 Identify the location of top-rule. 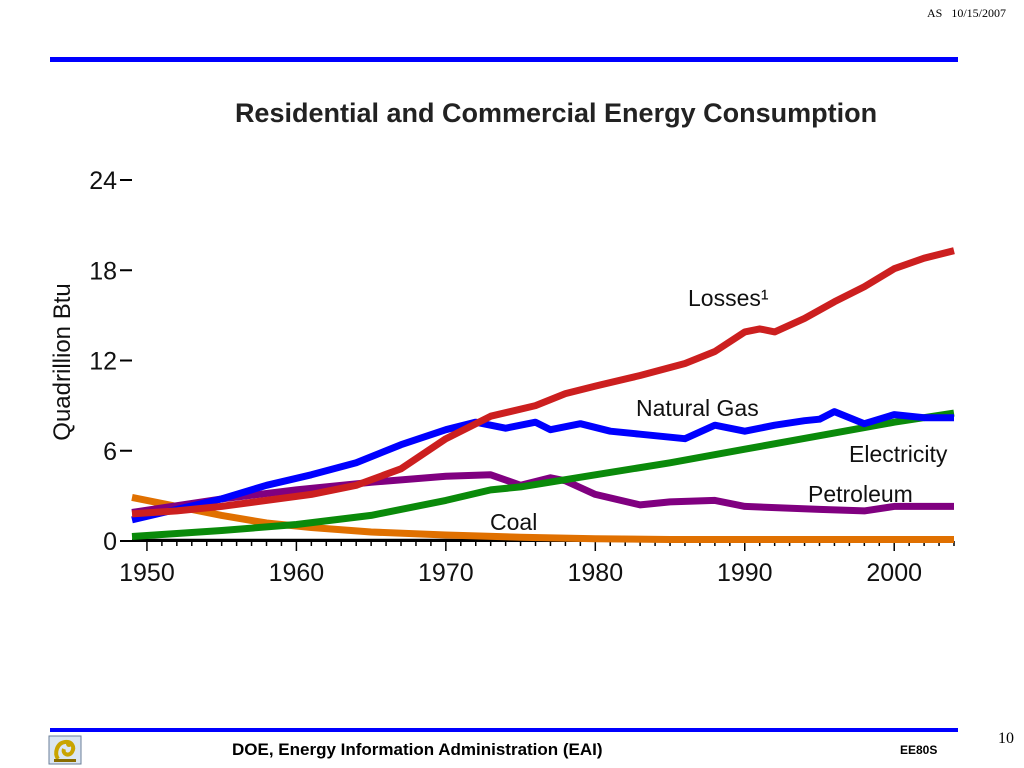
(504, 59).